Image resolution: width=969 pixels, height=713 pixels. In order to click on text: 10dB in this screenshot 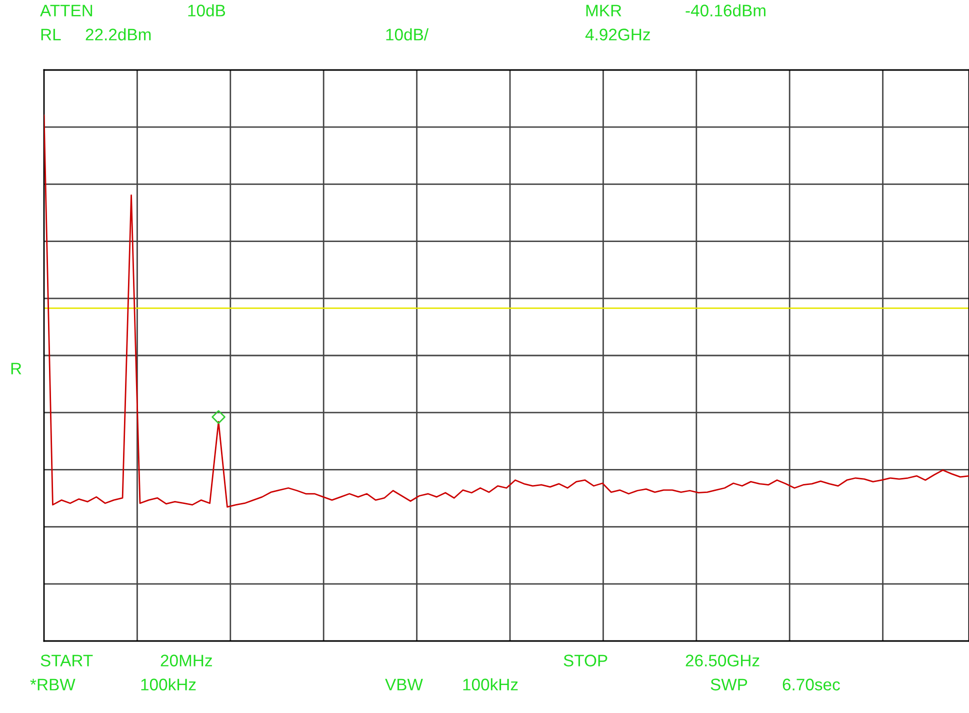, I will do `click(207, 10)`.